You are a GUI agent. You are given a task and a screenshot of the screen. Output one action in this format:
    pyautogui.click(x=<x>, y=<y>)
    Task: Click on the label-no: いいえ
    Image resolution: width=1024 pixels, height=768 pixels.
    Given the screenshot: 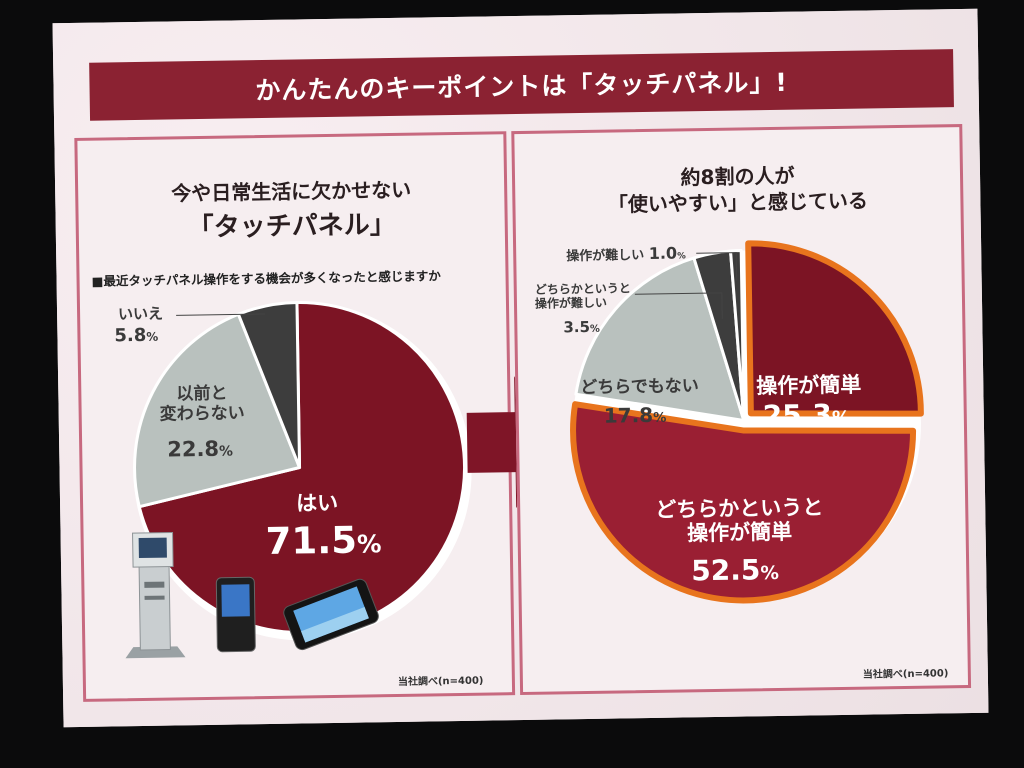 What is the action you would take?
    pyautogui.click(x=140, y=314)
    